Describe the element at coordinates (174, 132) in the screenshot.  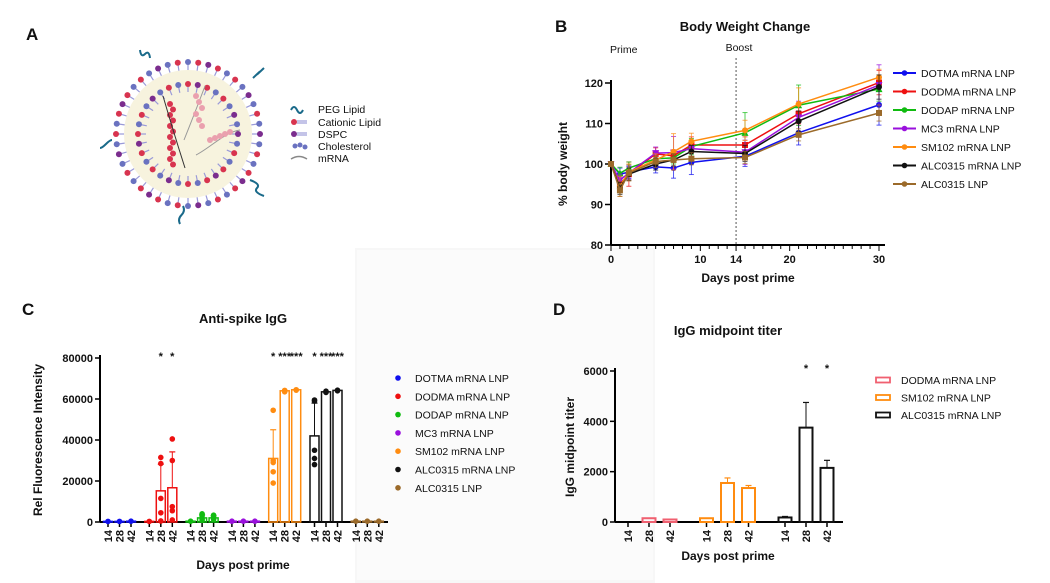
I see `mrna-strand` at that location.